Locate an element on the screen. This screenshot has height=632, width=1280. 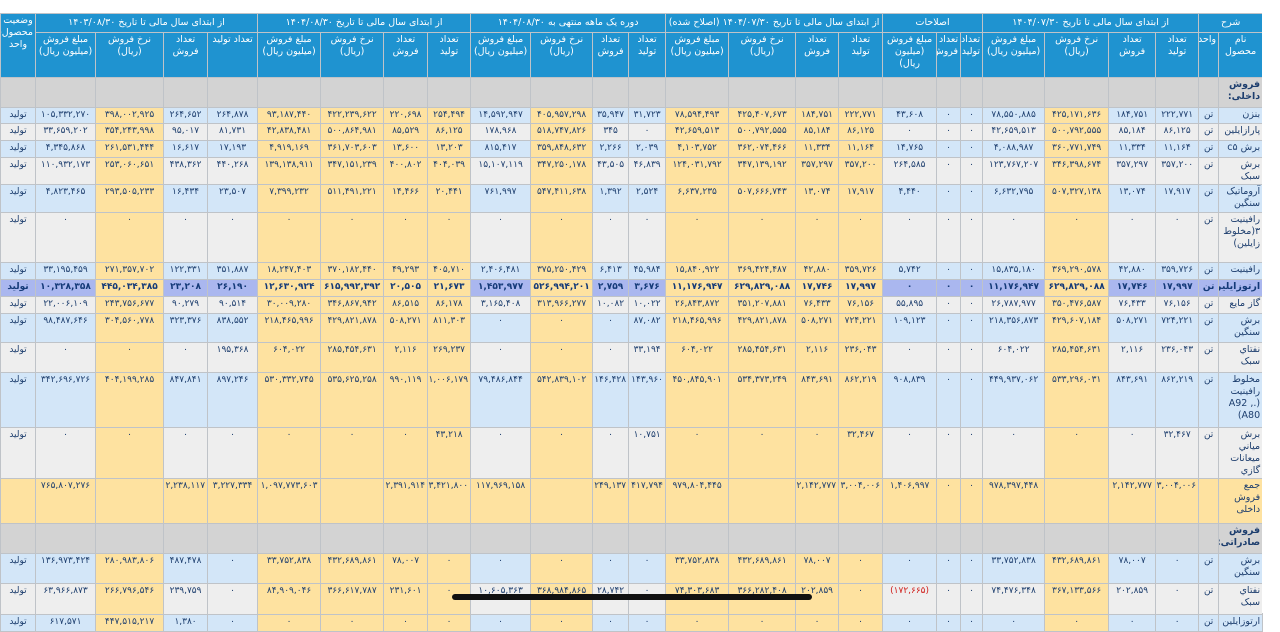
value-cell: ۲,۳۹۱,۹۱۴ is located at coordinates (406, 501).